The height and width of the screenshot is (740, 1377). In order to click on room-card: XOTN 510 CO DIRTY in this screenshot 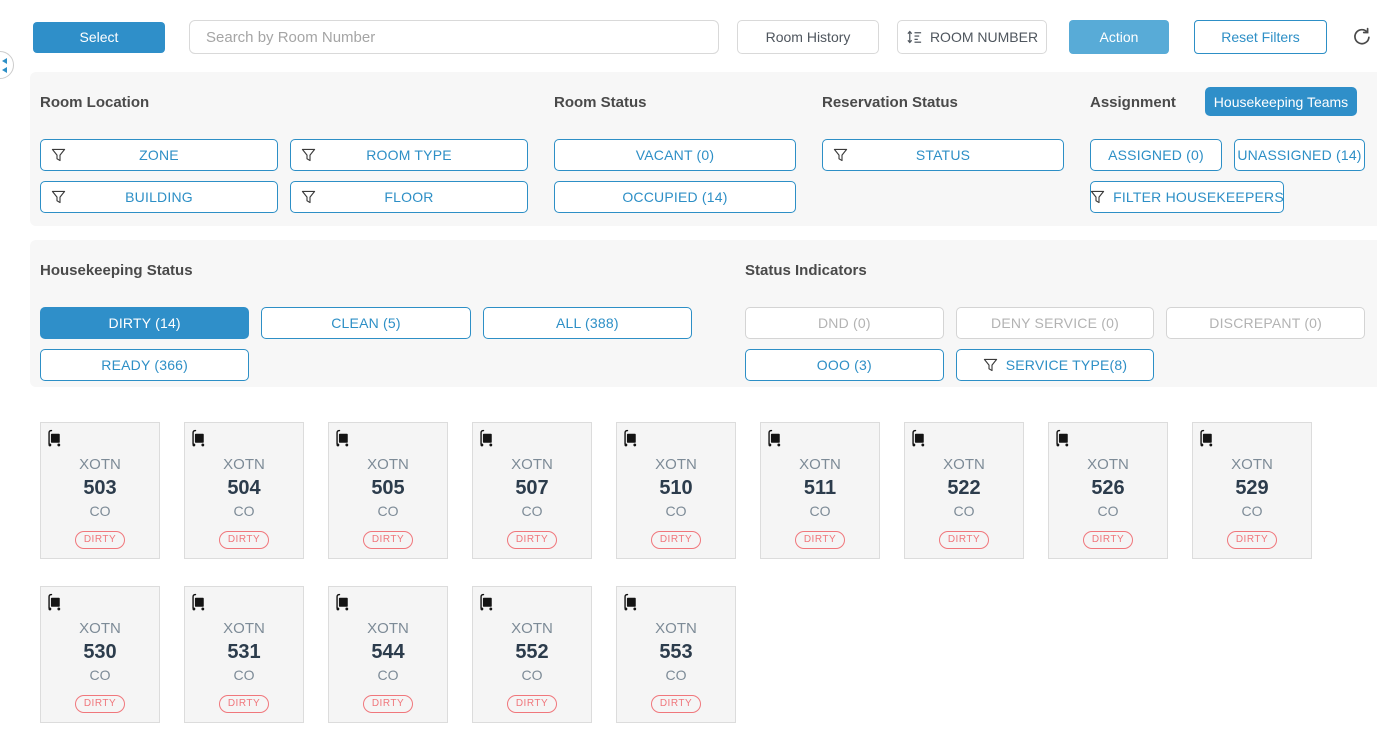, I will do `click(676, 490)`.